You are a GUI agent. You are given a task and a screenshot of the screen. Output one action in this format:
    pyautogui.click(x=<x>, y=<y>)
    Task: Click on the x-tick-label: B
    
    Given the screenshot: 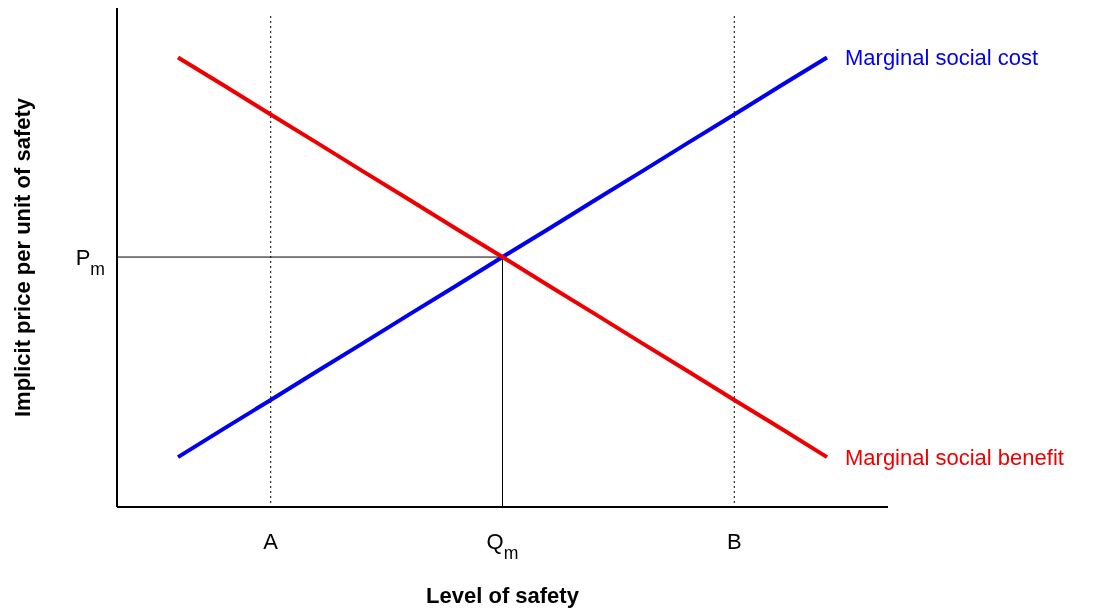 What is the action you would take?
    pyautogui.click(x=734, y=541)
    